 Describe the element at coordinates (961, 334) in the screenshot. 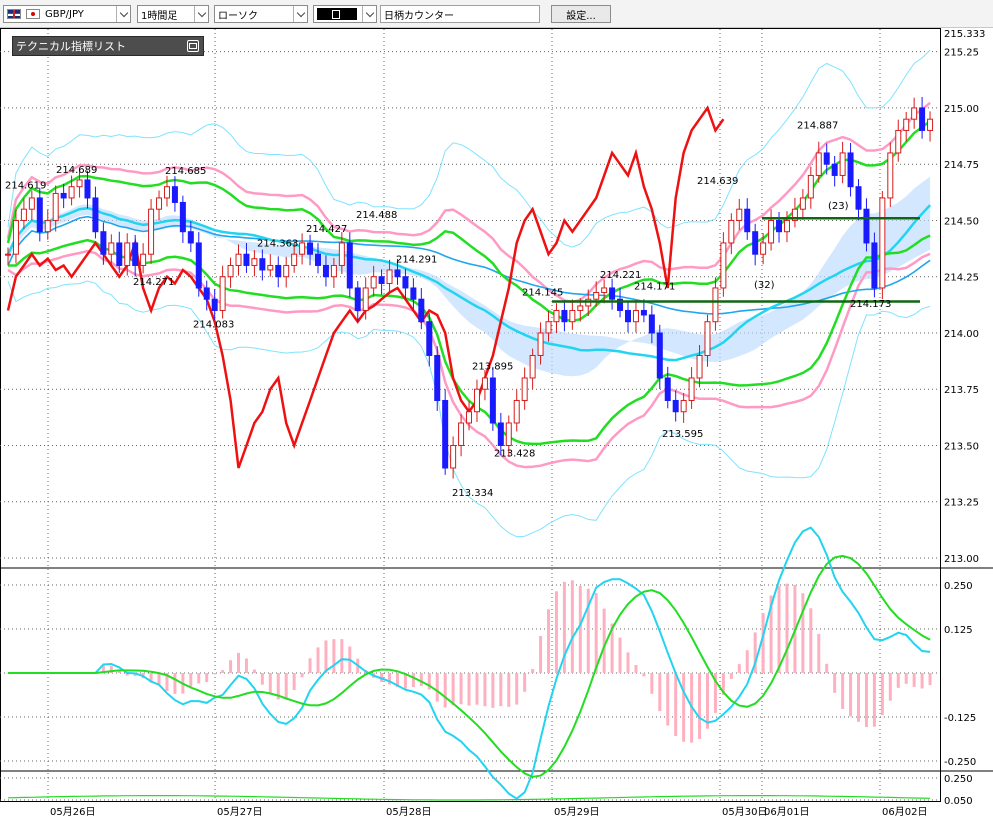

I see `y-tick-label: 214.00` at that location.